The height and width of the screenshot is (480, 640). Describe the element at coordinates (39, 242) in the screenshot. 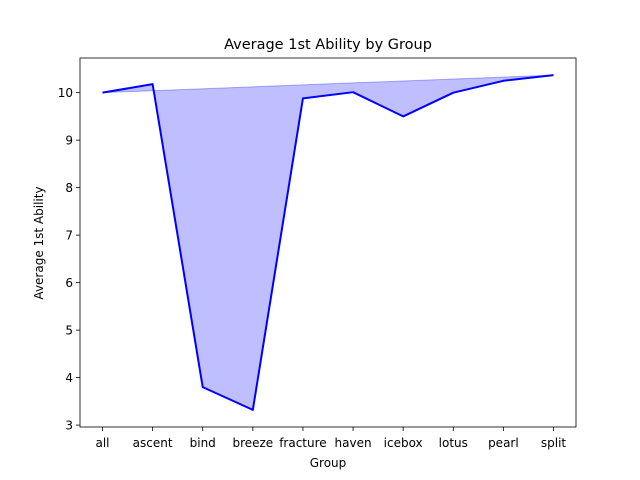

I see `y-axis-label: Average 1st Ability` at that location.